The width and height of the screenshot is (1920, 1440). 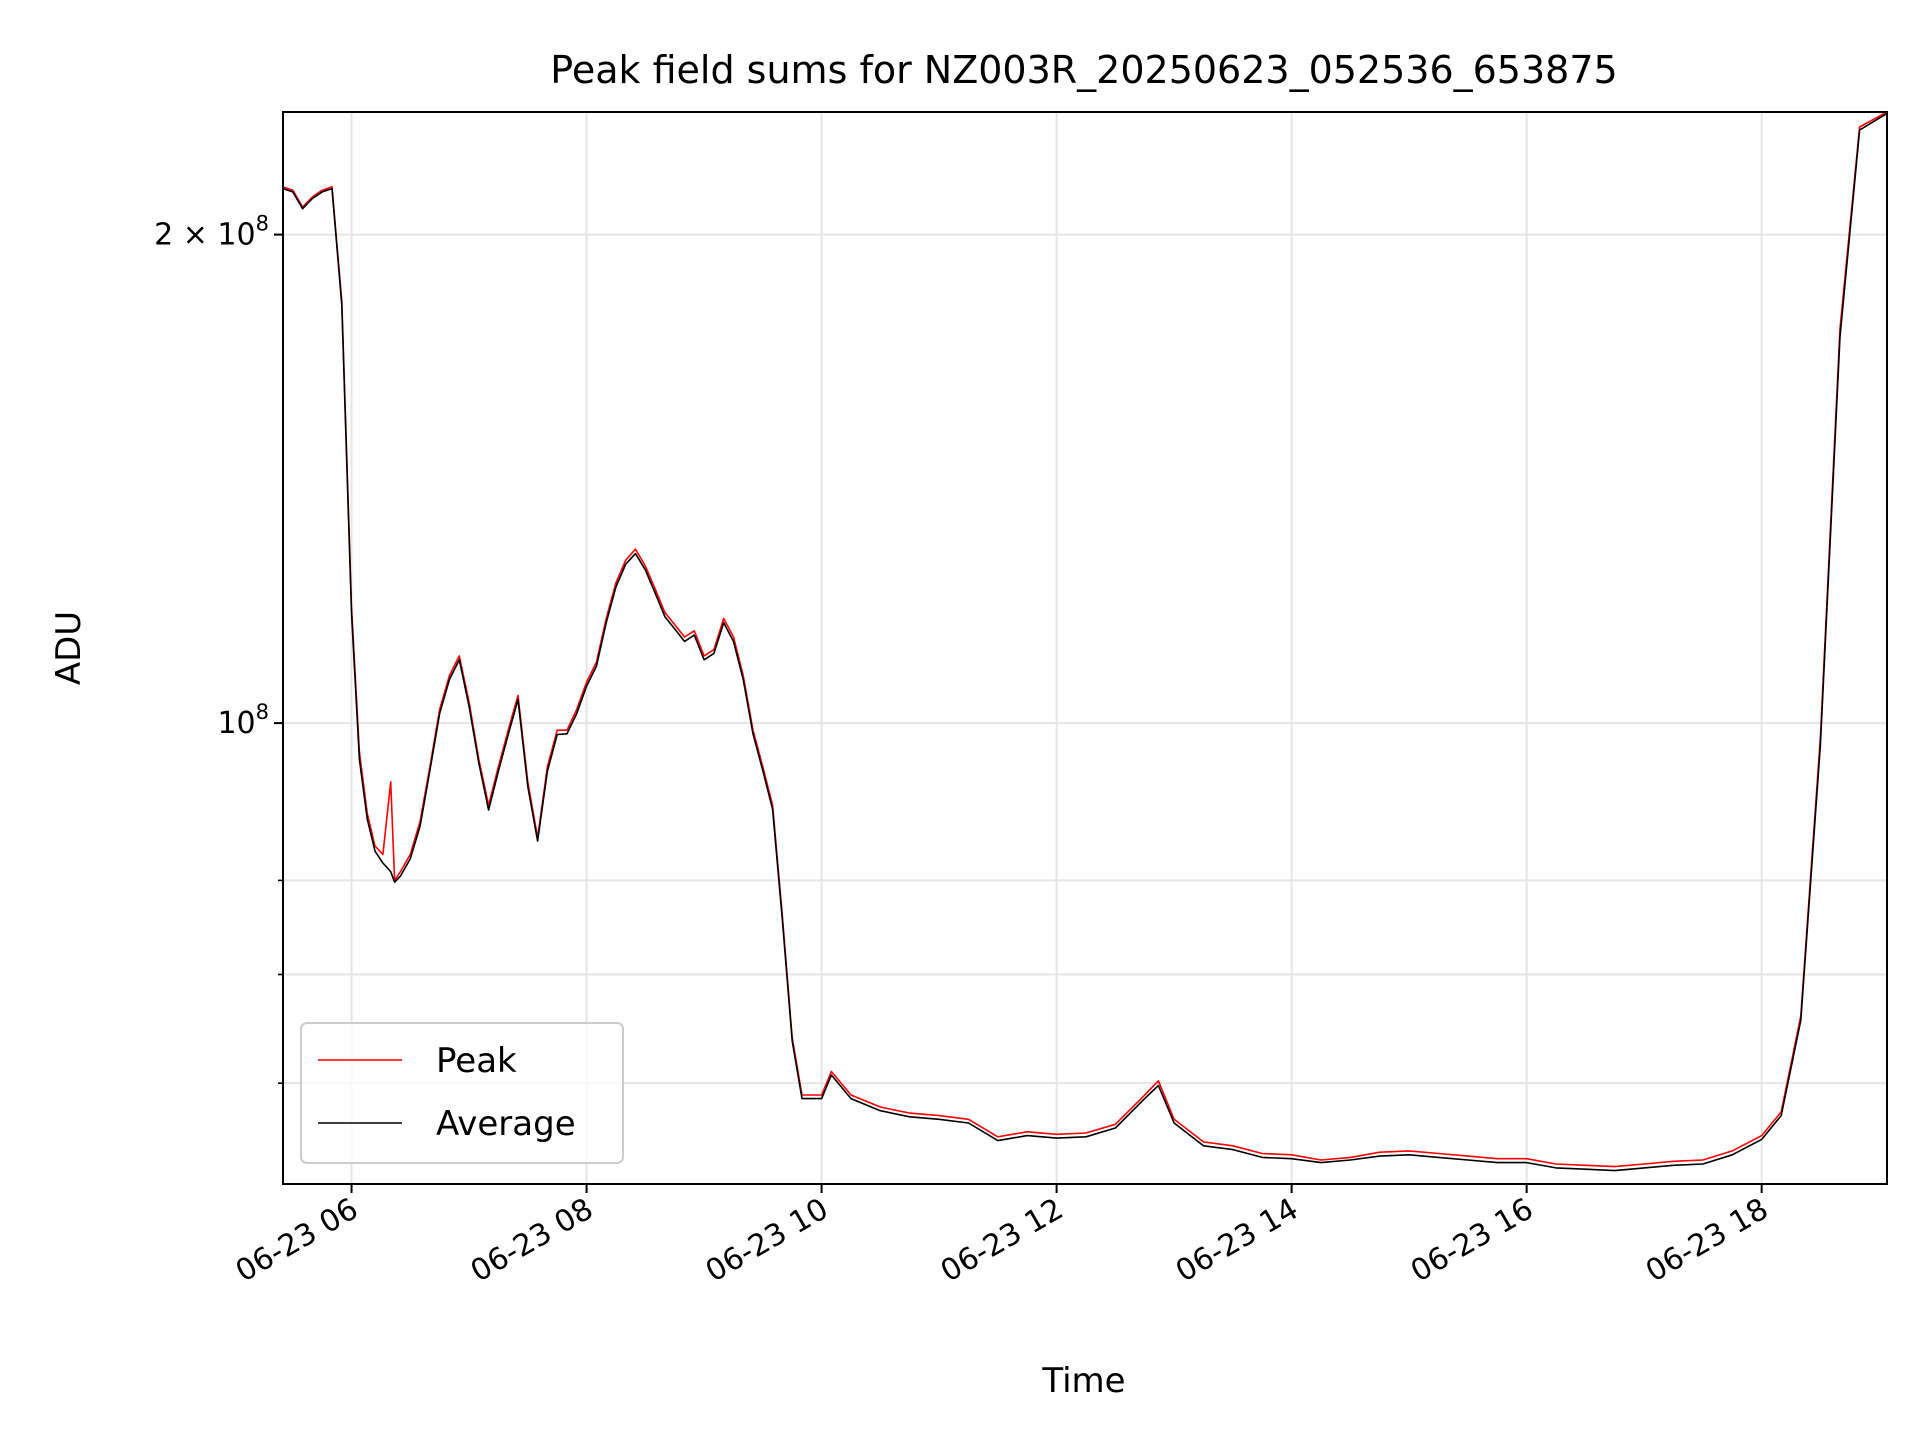 I want to click on y-tick-label: 2 × 108, so click(x=211, y=232).